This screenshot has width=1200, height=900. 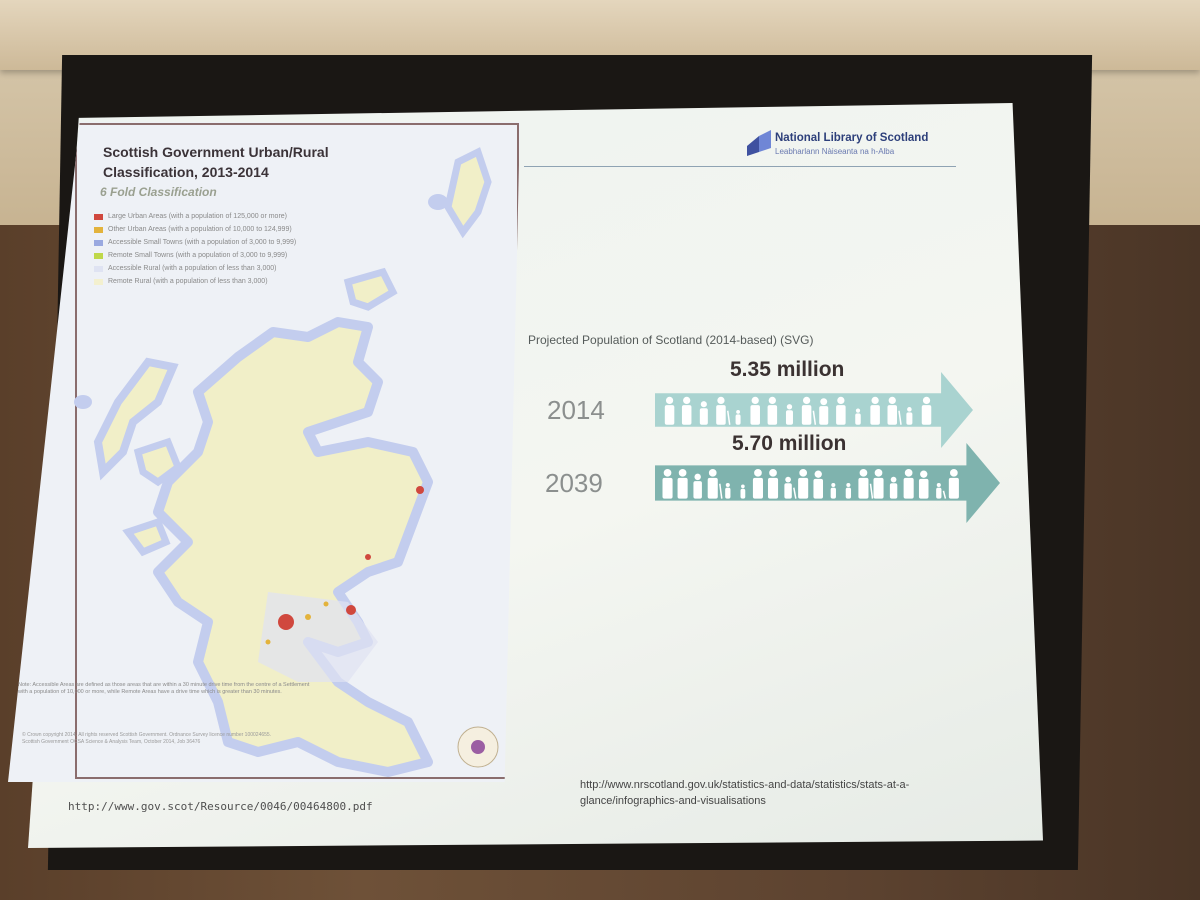 What do you see at coordinates (835, 151) in the screenshot?
I see `nls-gaelic-name: Leabharlann Nàiseanta na h-Alba` at bounding box center [835, 151].